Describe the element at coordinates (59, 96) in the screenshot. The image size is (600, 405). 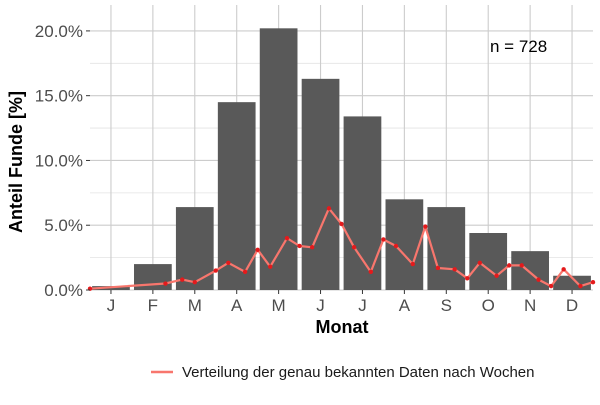
I see `y-tick-label: 15.0%` at that location.